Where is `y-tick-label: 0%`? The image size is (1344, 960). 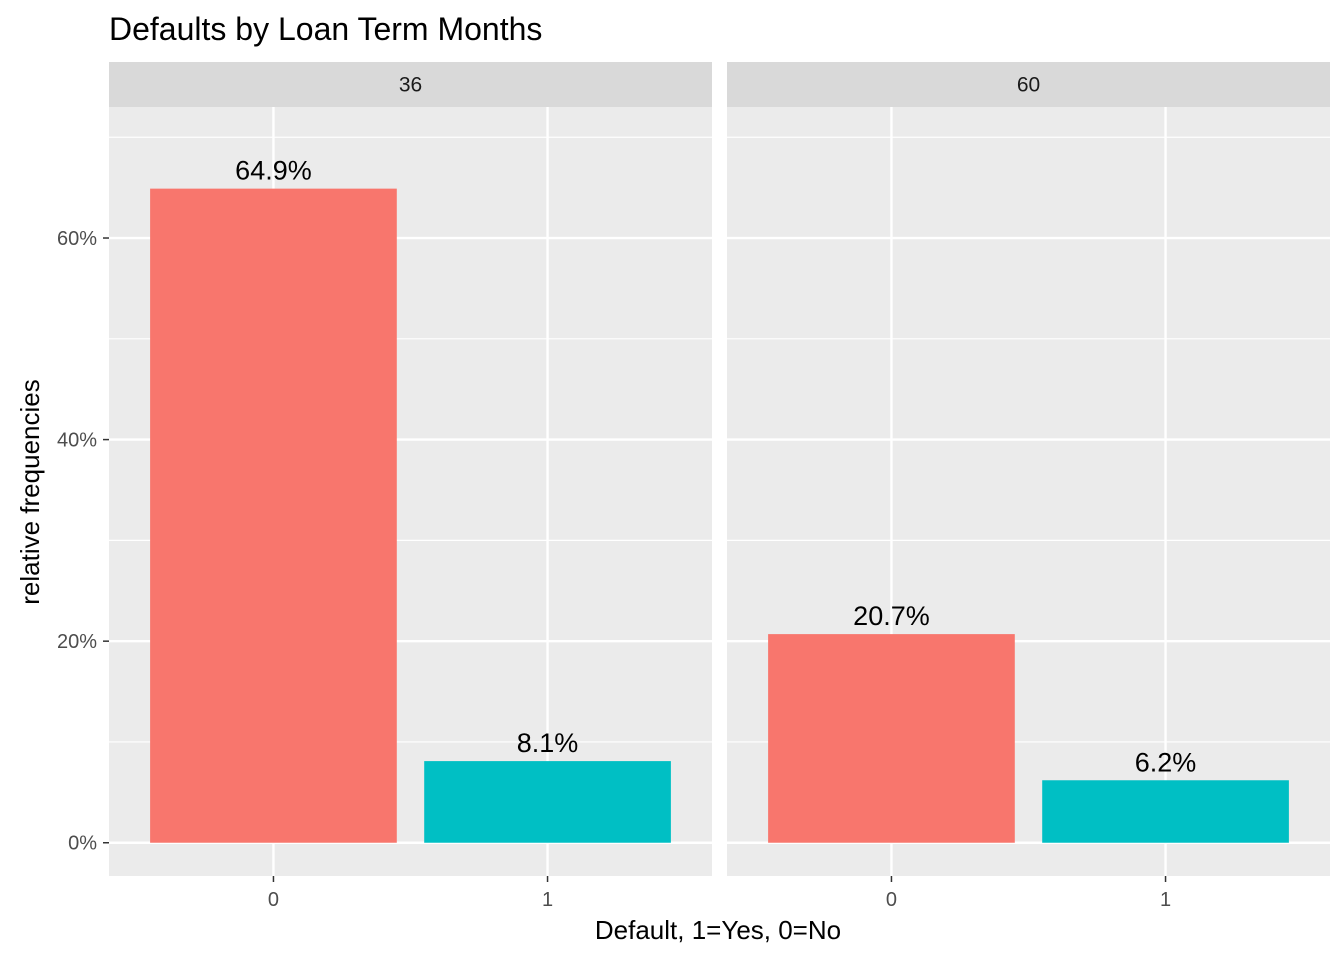
y-tick-label: 0% is located at coordinates (82, 844).